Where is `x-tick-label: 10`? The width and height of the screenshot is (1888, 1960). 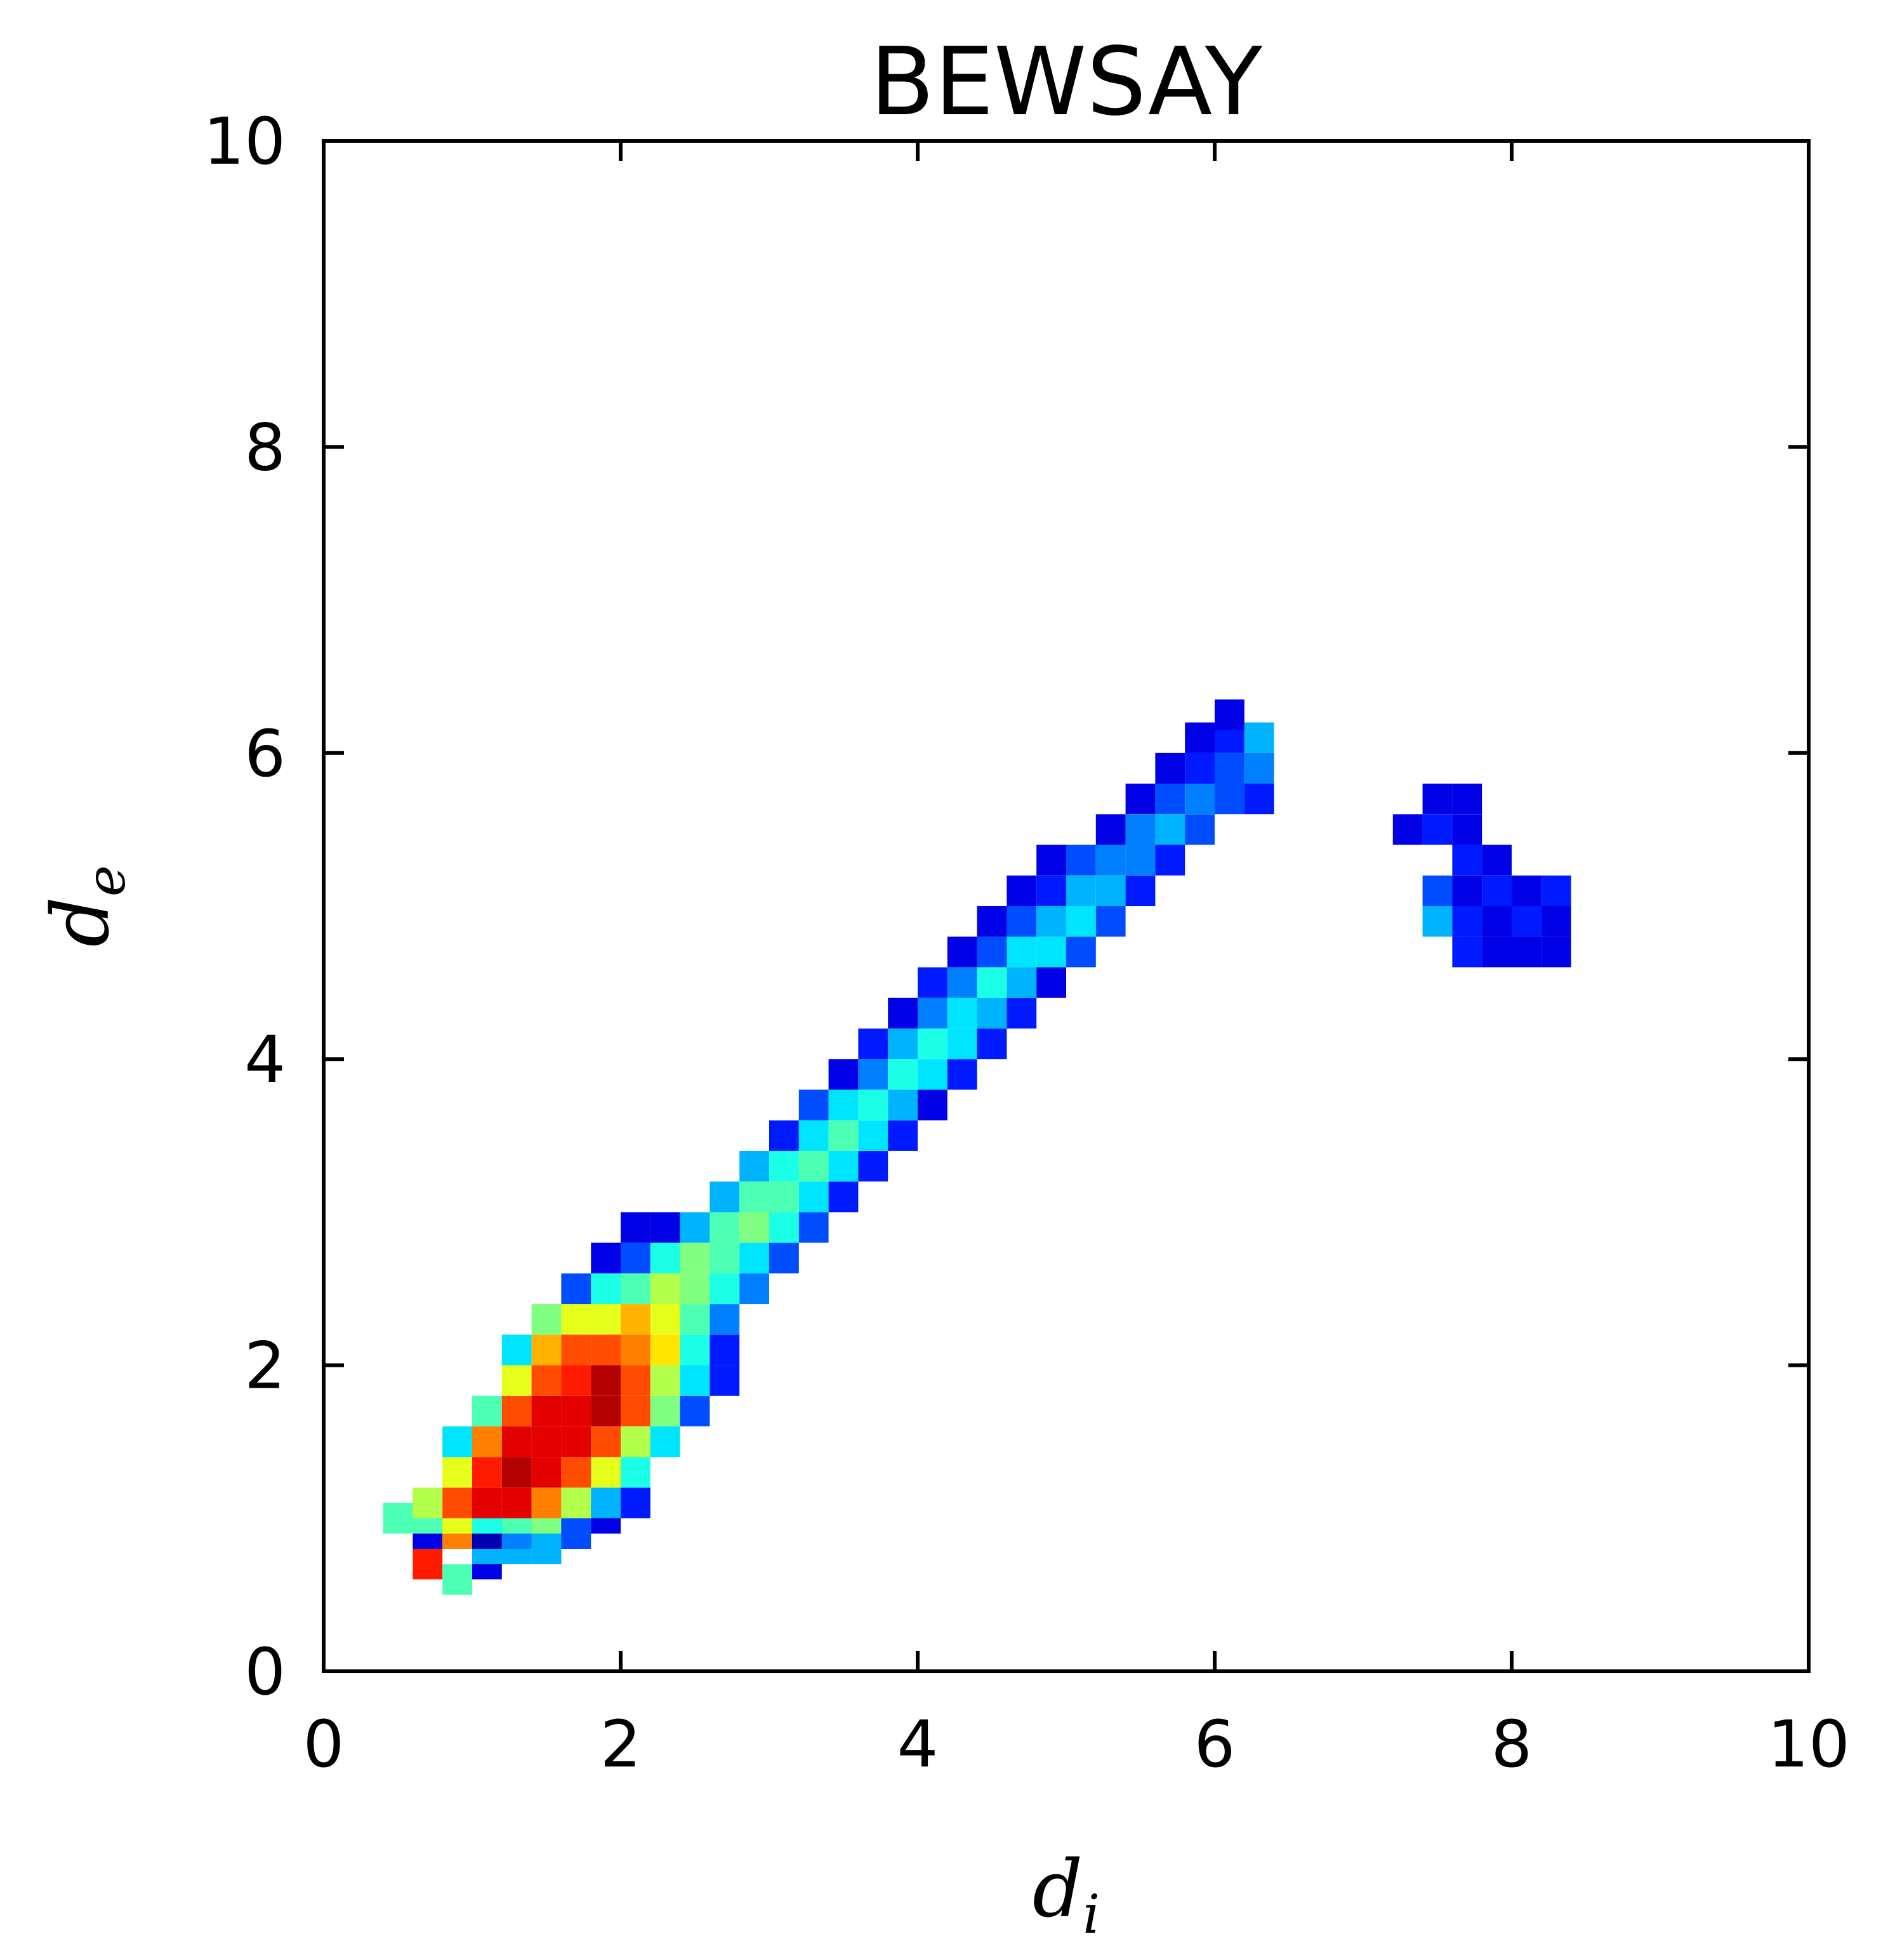 x-tick-label: 10 is located at coordinates (1808, 1745).